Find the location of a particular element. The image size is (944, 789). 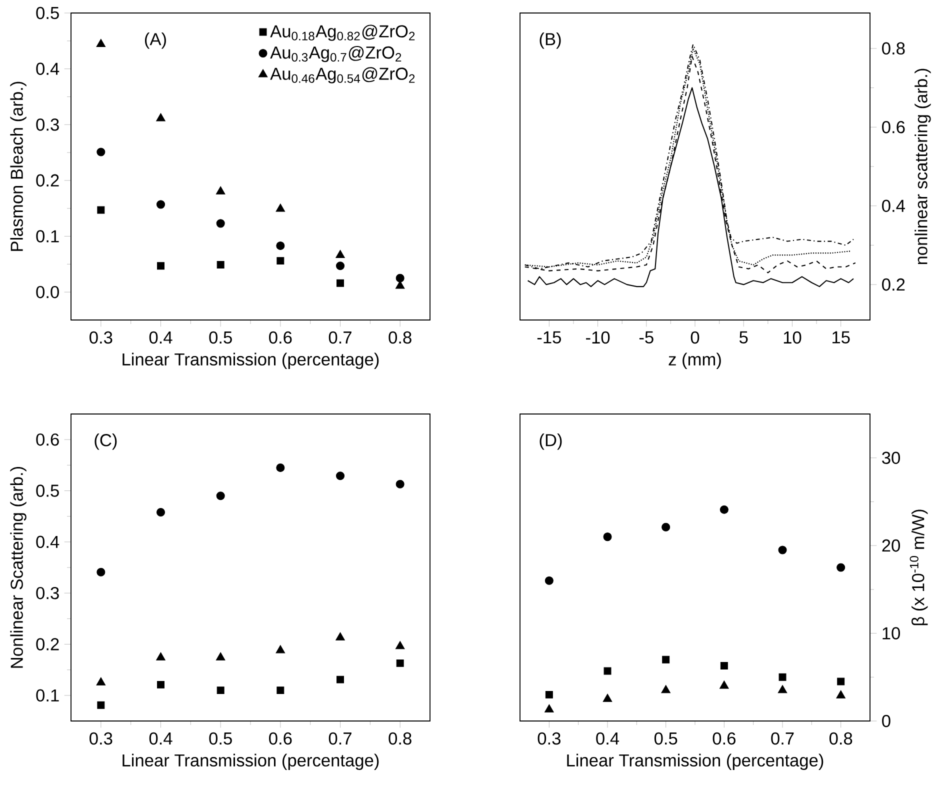

y-tick-label: 0.0 is located at coordinates (47, 292).